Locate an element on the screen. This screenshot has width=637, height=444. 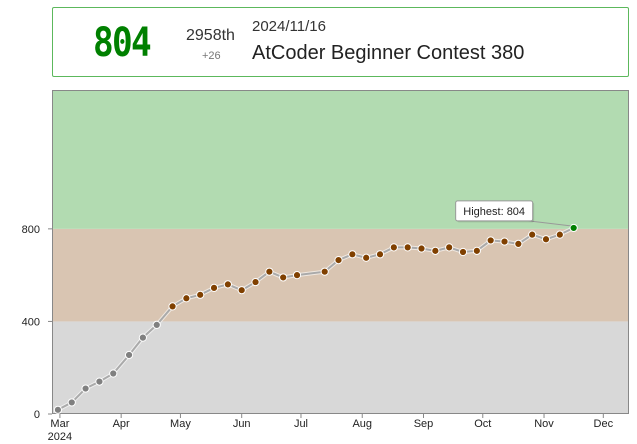
x-tick-label: Aug is located at coordinates (362, 424).